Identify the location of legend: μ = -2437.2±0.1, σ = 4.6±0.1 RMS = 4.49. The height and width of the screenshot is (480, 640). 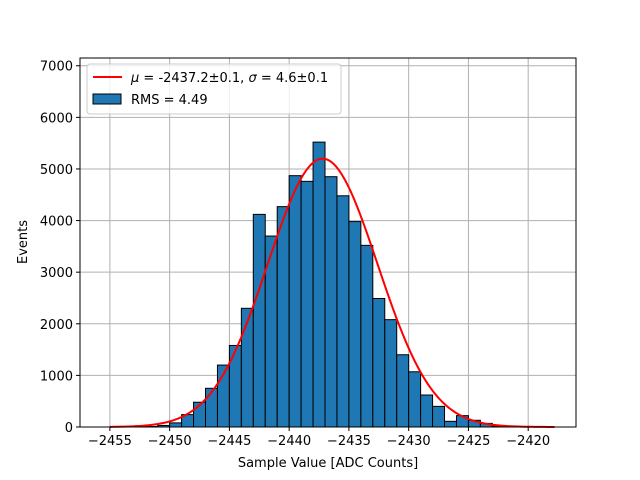
(214, 89).